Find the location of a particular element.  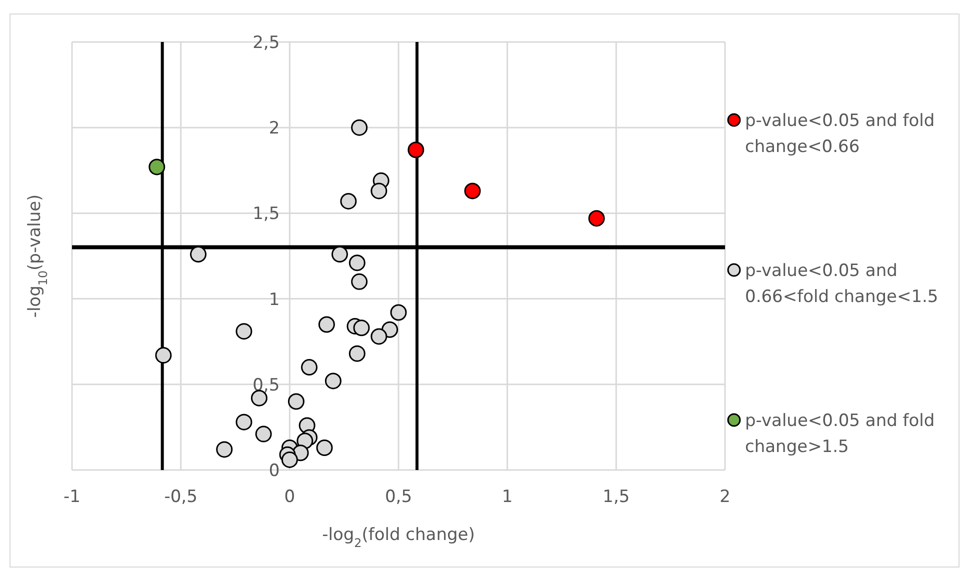

y-tick-label: 1,5 is located at coordinates (266, 214).